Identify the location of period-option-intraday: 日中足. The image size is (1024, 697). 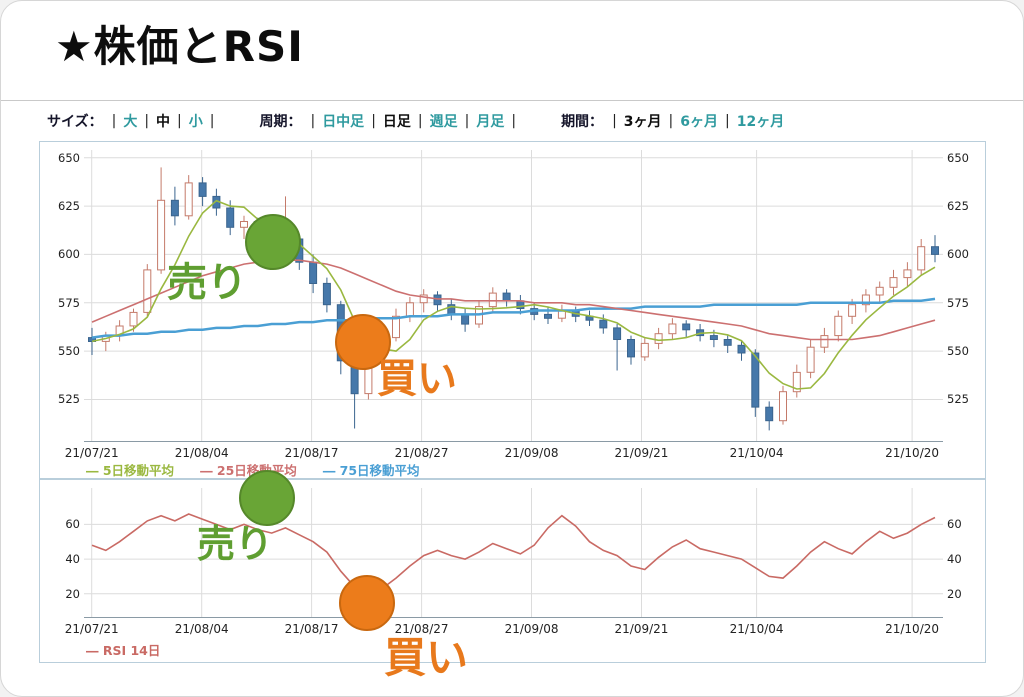
(343, 122).